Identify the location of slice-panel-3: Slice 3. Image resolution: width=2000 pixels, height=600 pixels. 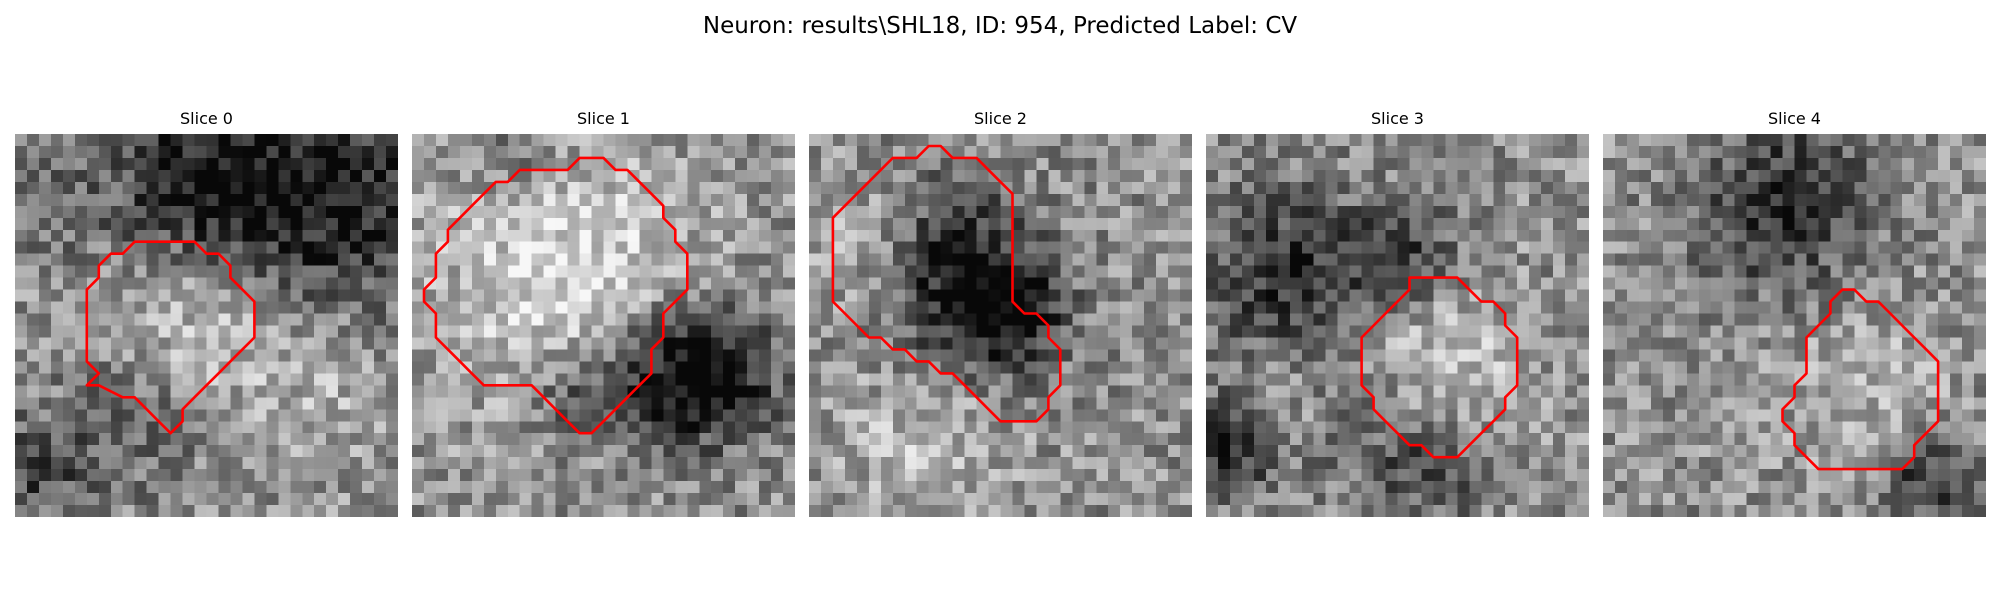
(1397, 310).